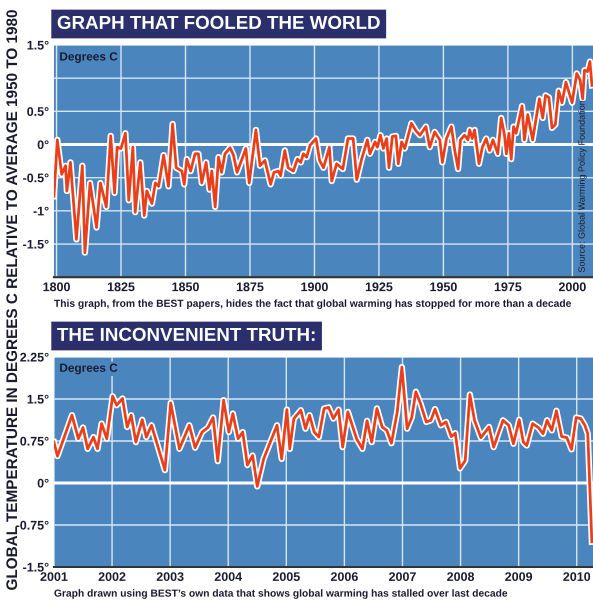 The width and height of the screenshot is (593, 600). I want to click on y-tick-label: -0.5°, so click(36, 177).